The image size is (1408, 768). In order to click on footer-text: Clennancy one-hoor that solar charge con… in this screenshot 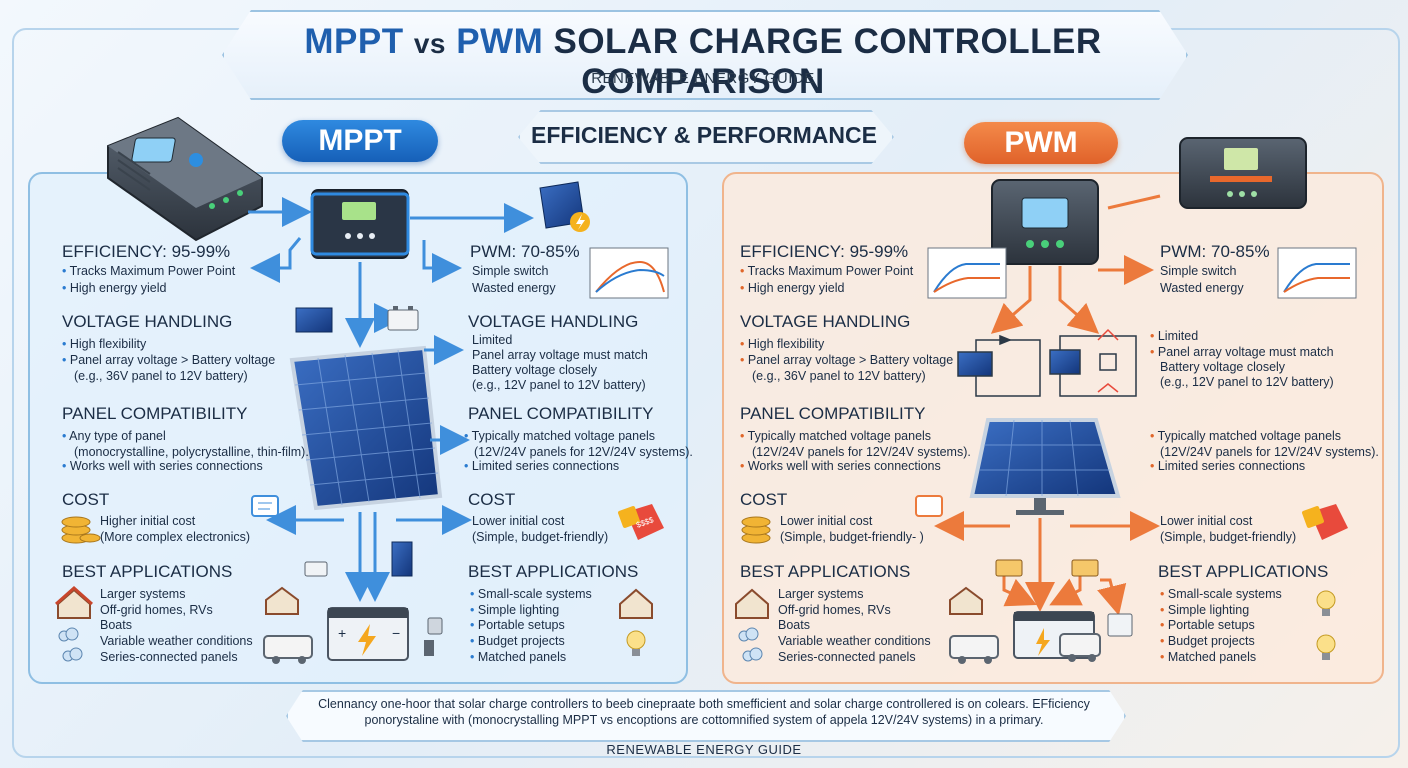, I will do `click(704, 712)`.